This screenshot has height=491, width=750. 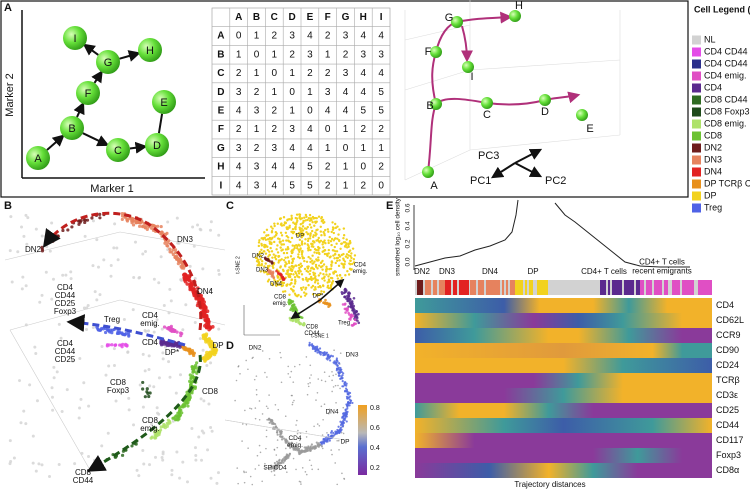 I want to click on table-cell: 1, so click(x=275, y=92).